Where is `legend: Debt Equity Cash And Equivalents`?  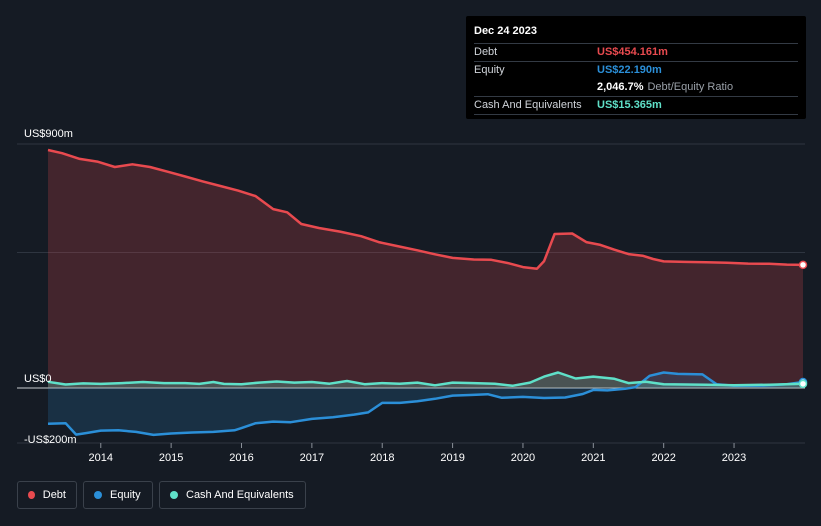 legend: Debt Equity Cash And Equivalents is located at coordinates (164, 496).